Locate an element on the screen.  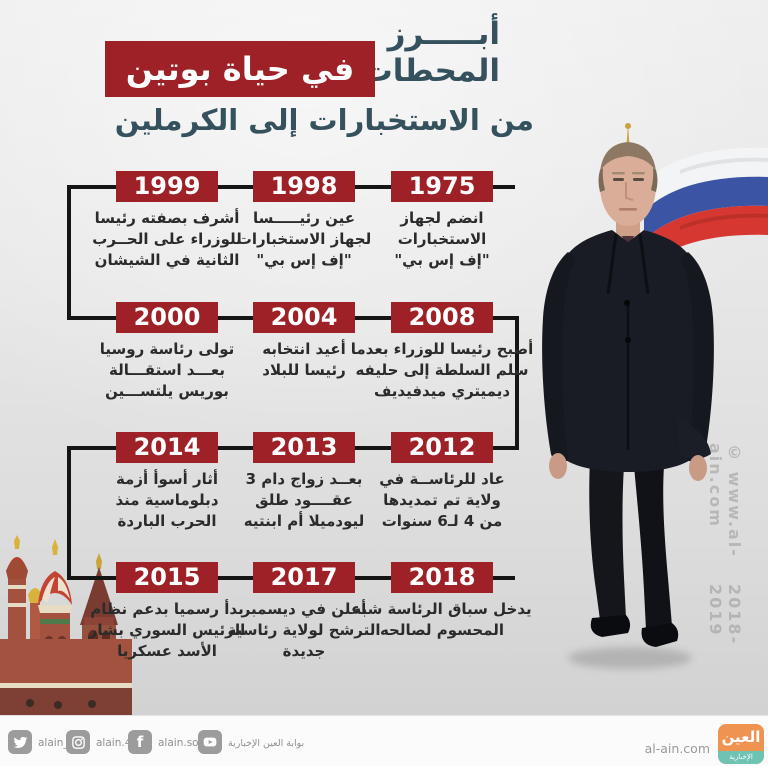
year-badge: 1999 is located at coordinates (167, 186).